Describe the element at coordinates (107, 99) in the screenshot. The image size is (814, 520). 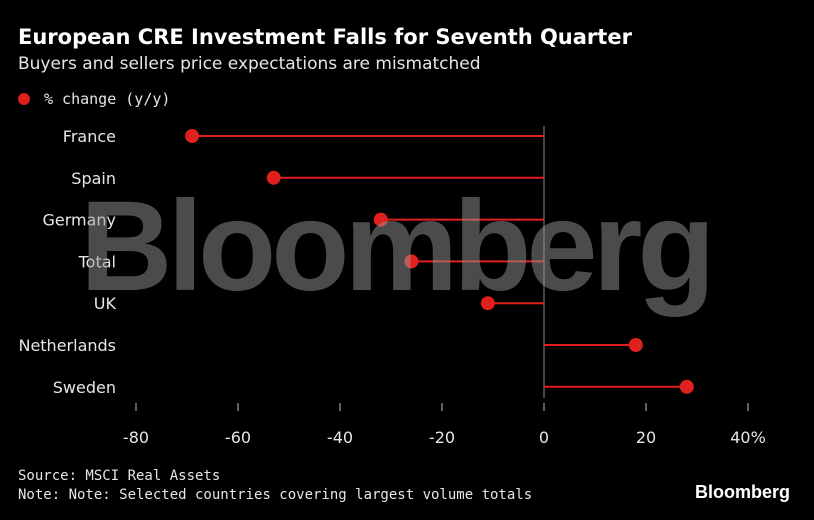
I see `legend-label: % change (y/y)` at that location.